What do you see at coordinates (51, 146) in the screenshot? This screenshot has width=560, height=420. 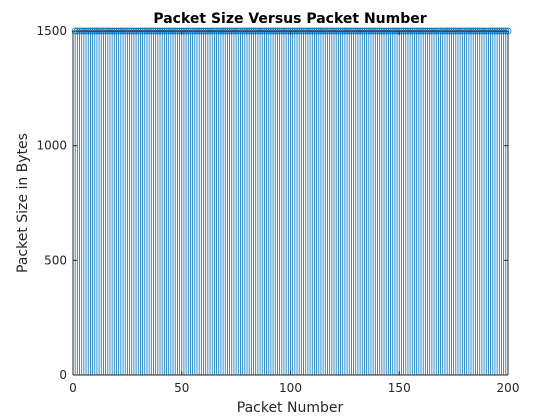 I see `y-tick-label: 1000` at bounding box center [51, 146].